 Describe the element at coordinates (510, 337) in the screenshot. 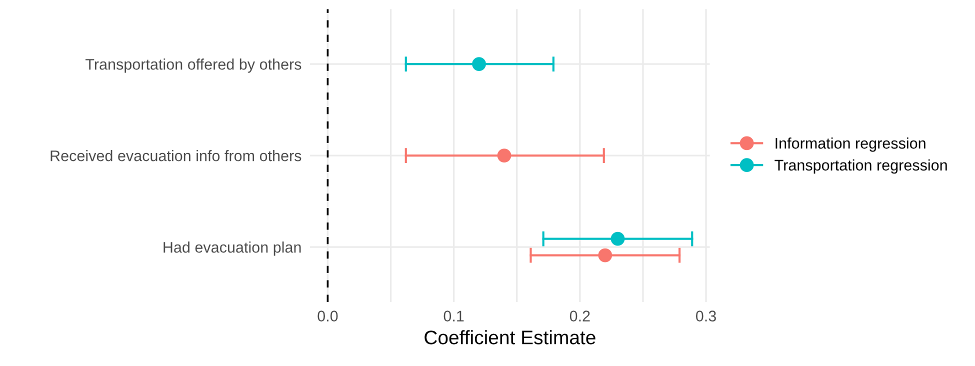

I see `x-axis-title: Coefficient Estimate` at that location.